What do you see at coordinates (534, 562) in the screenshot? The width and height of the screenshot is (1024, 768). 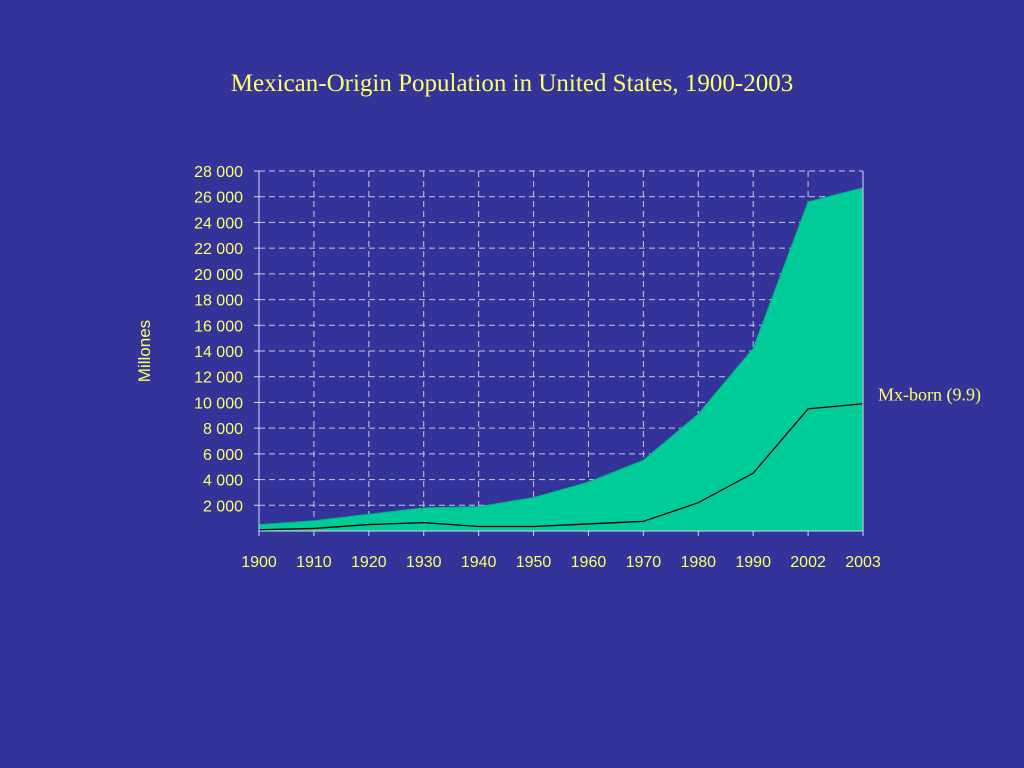 I see `x-tick-label: 1950` at bounding box center [534, 562].